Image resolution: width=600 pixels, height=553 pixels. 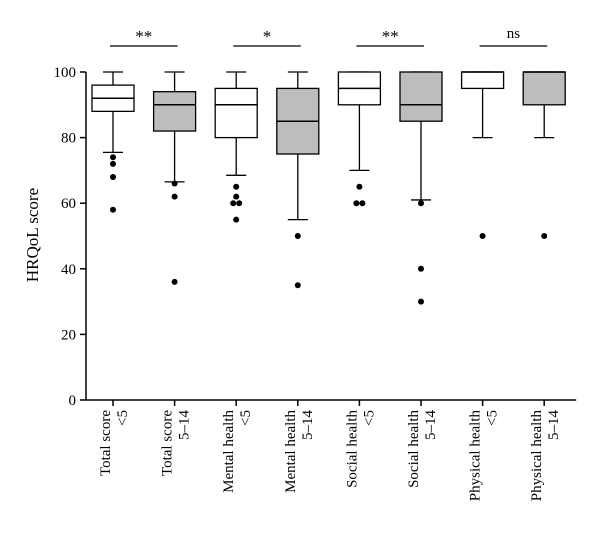 I want to click on x-tick-label-7: Physical health 5–14, so click(x=545, y=456).